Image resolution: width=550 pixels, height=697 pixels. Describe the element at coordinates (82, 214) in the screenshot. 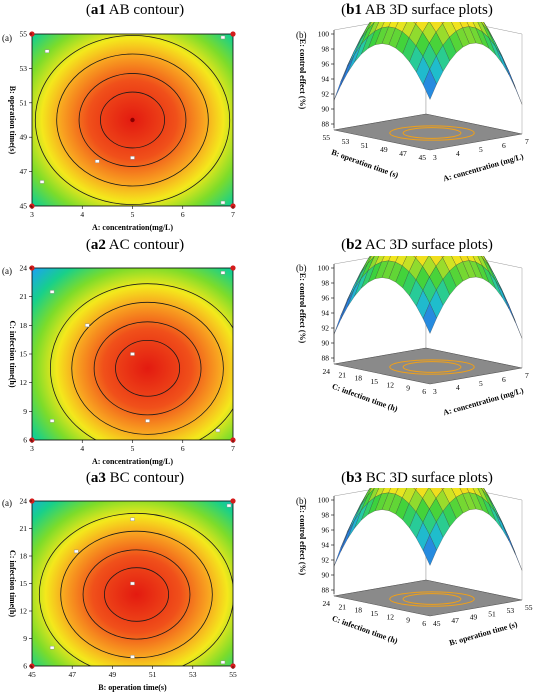

I see `x-tick-label: 4` at that location.